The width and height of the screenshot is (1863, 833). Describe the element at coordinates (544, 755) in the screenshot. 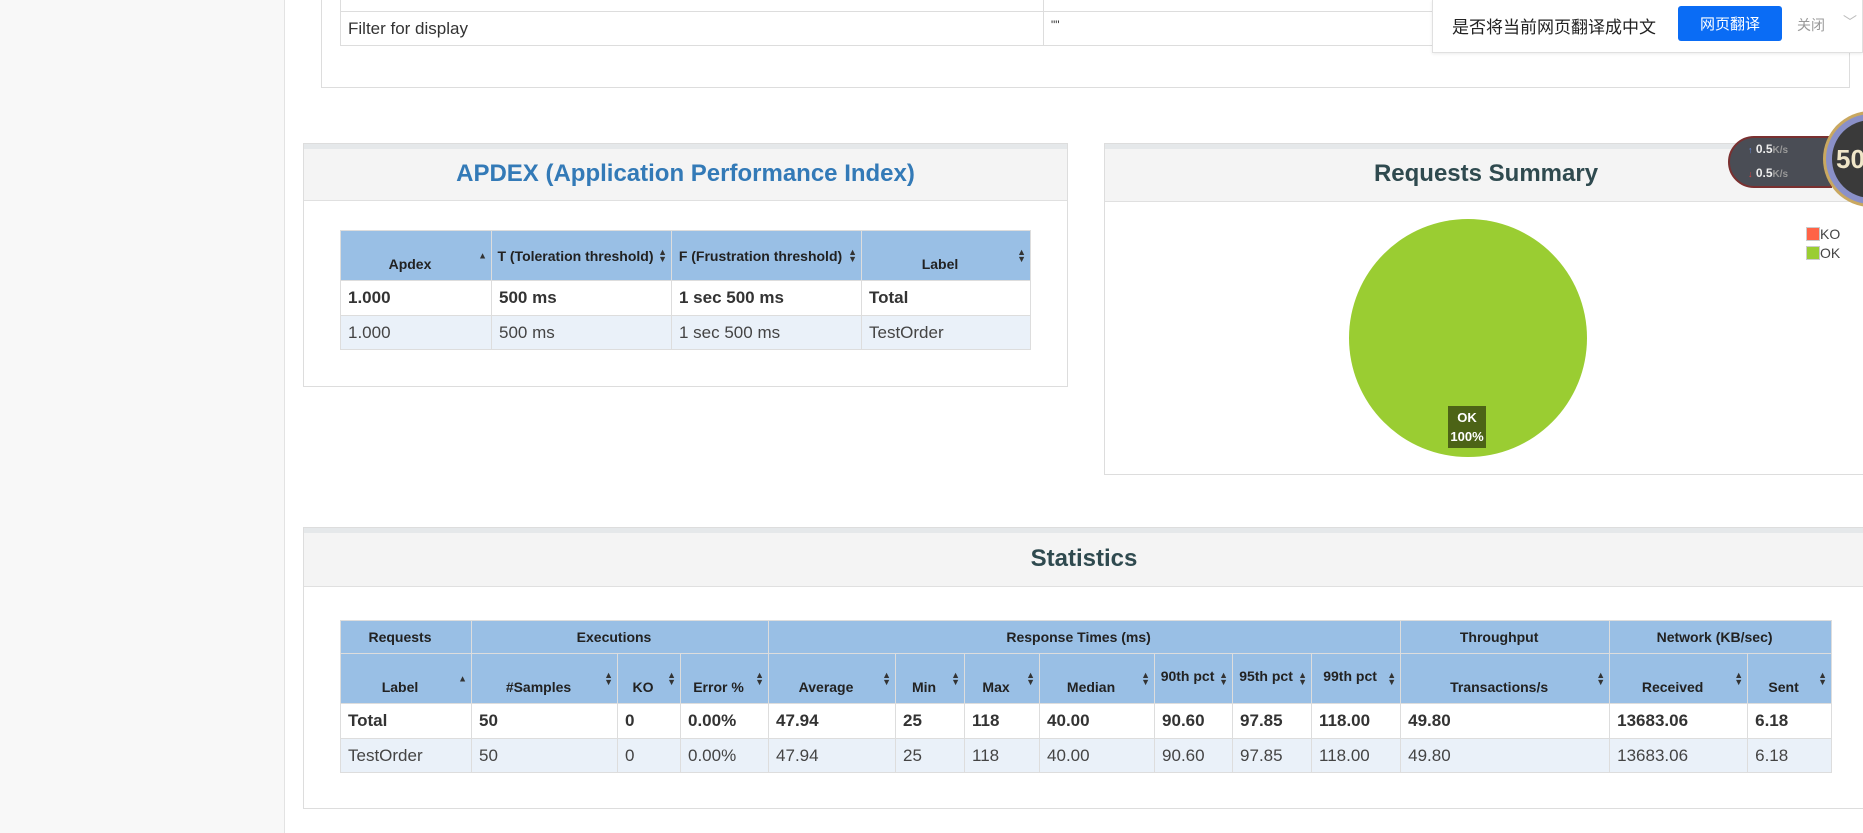

I see `cell: 50` at that location.